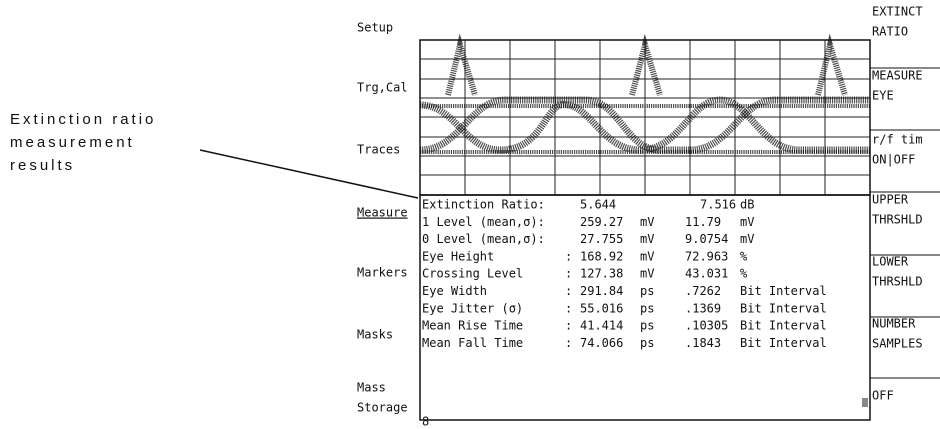  Describe the element at coordinates (601, 291) in the screenshot. I see `result-value: 291.84` at that location.